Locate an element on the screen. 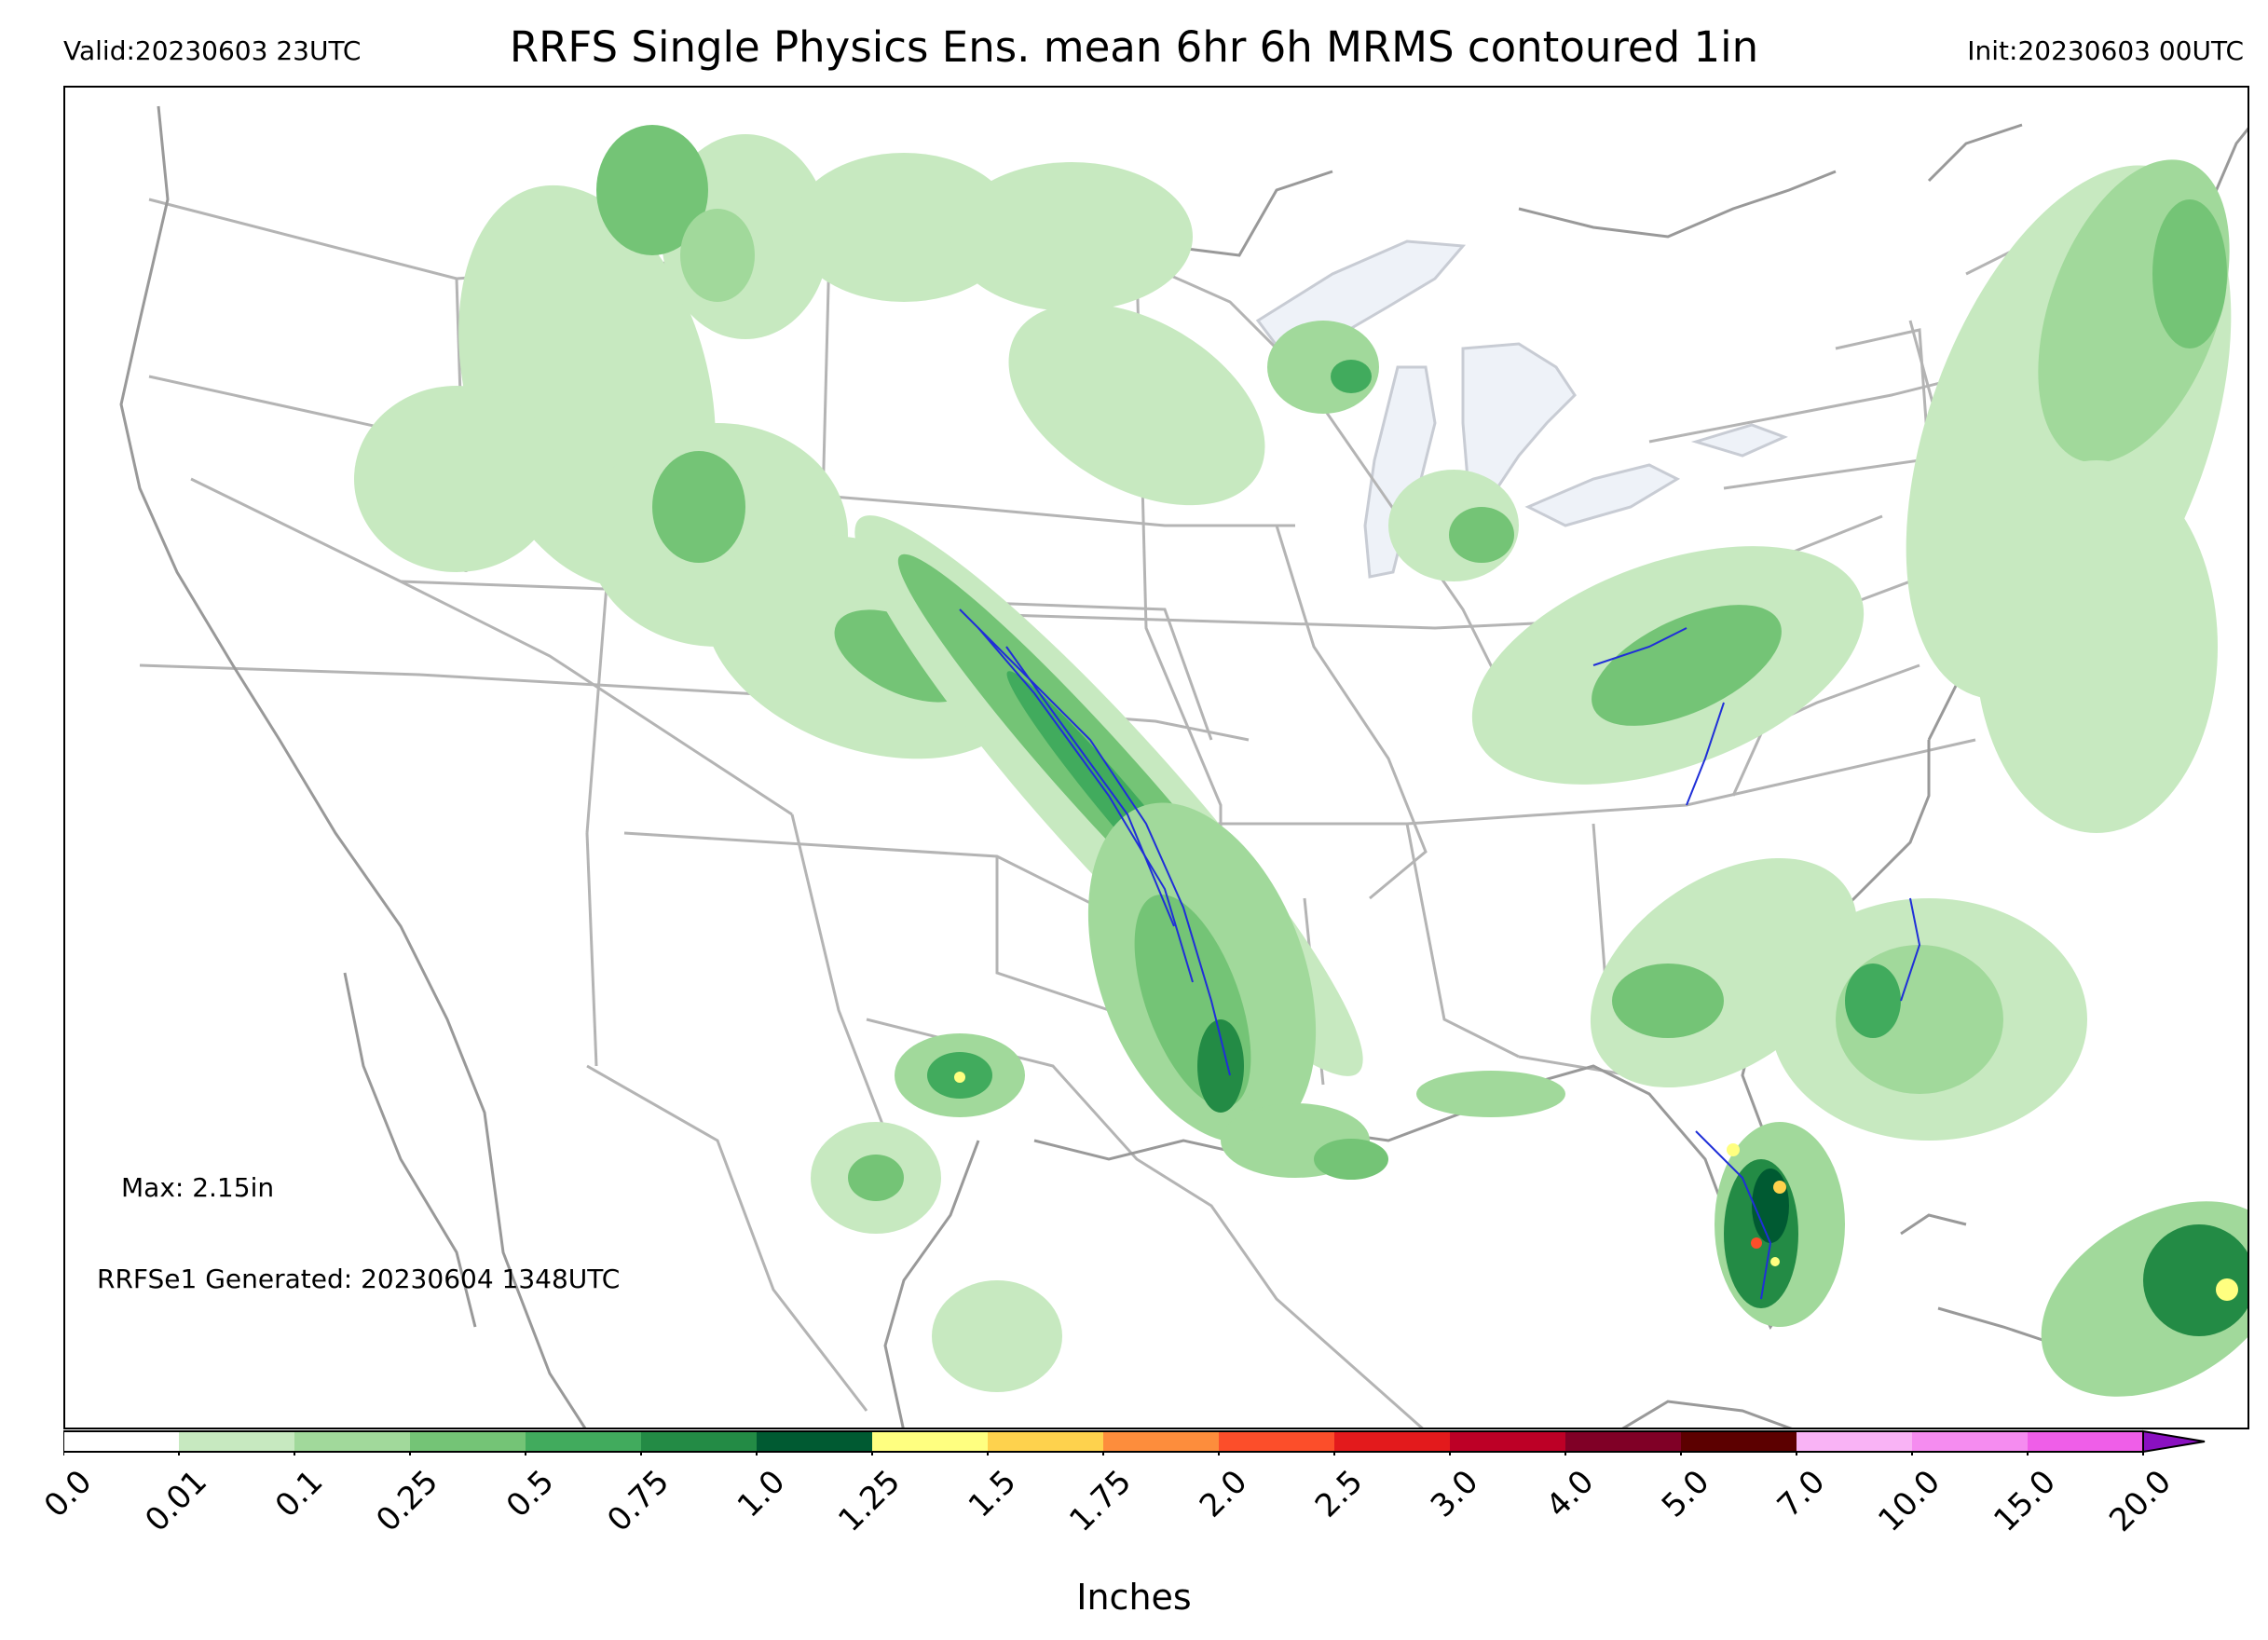 This screenshot has width=2268, height=1640. valid-time: Valid:20230603 23UTC is located at coordinates (212, 50).